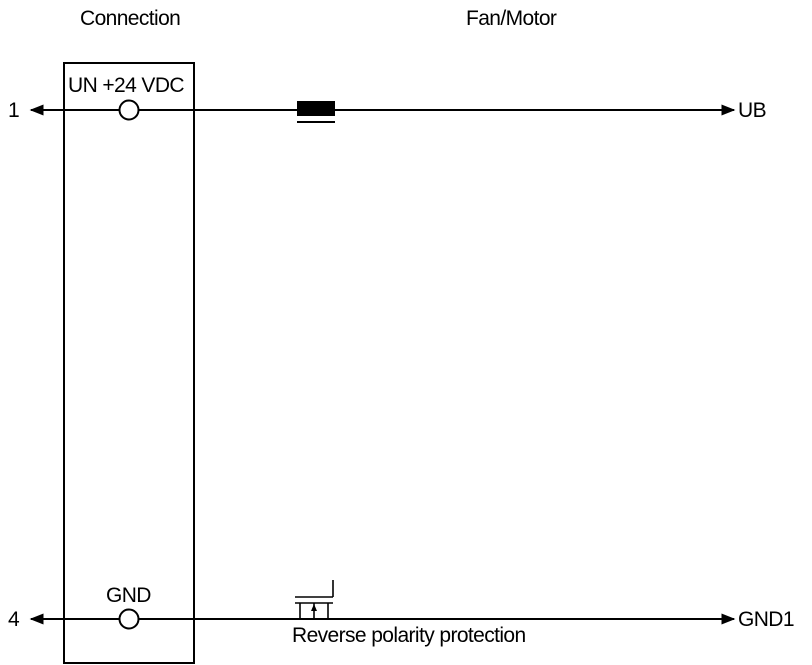 Image resolution: width=812 pixels, height=665 pixels. I want to click on gnd1-label: GND1, so click(766, 619).